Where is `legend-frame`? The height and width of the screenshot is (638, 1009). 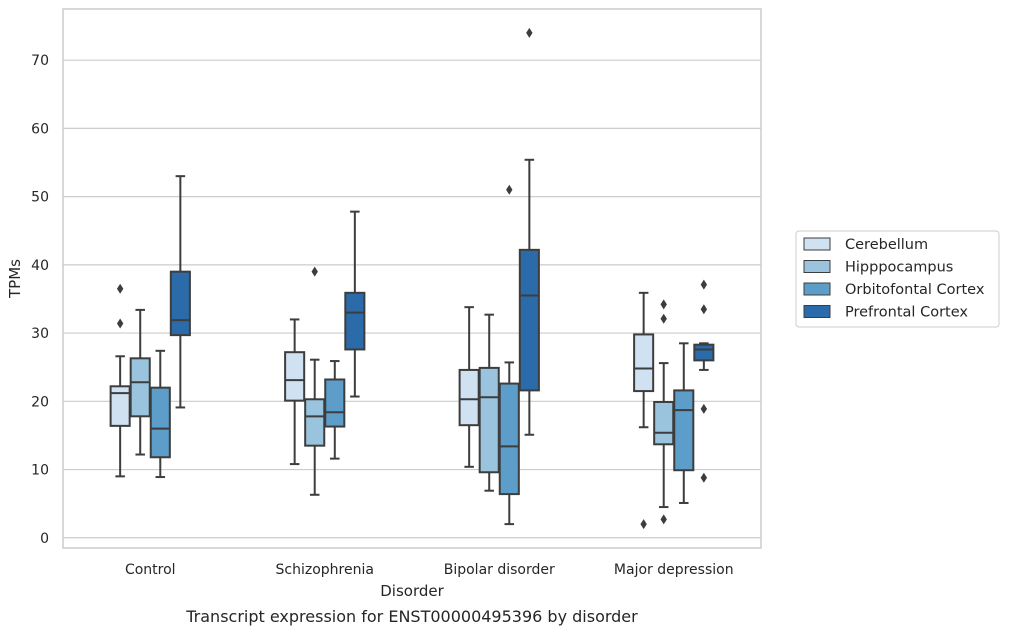
legend-frame is located at coordinates (897, 279).